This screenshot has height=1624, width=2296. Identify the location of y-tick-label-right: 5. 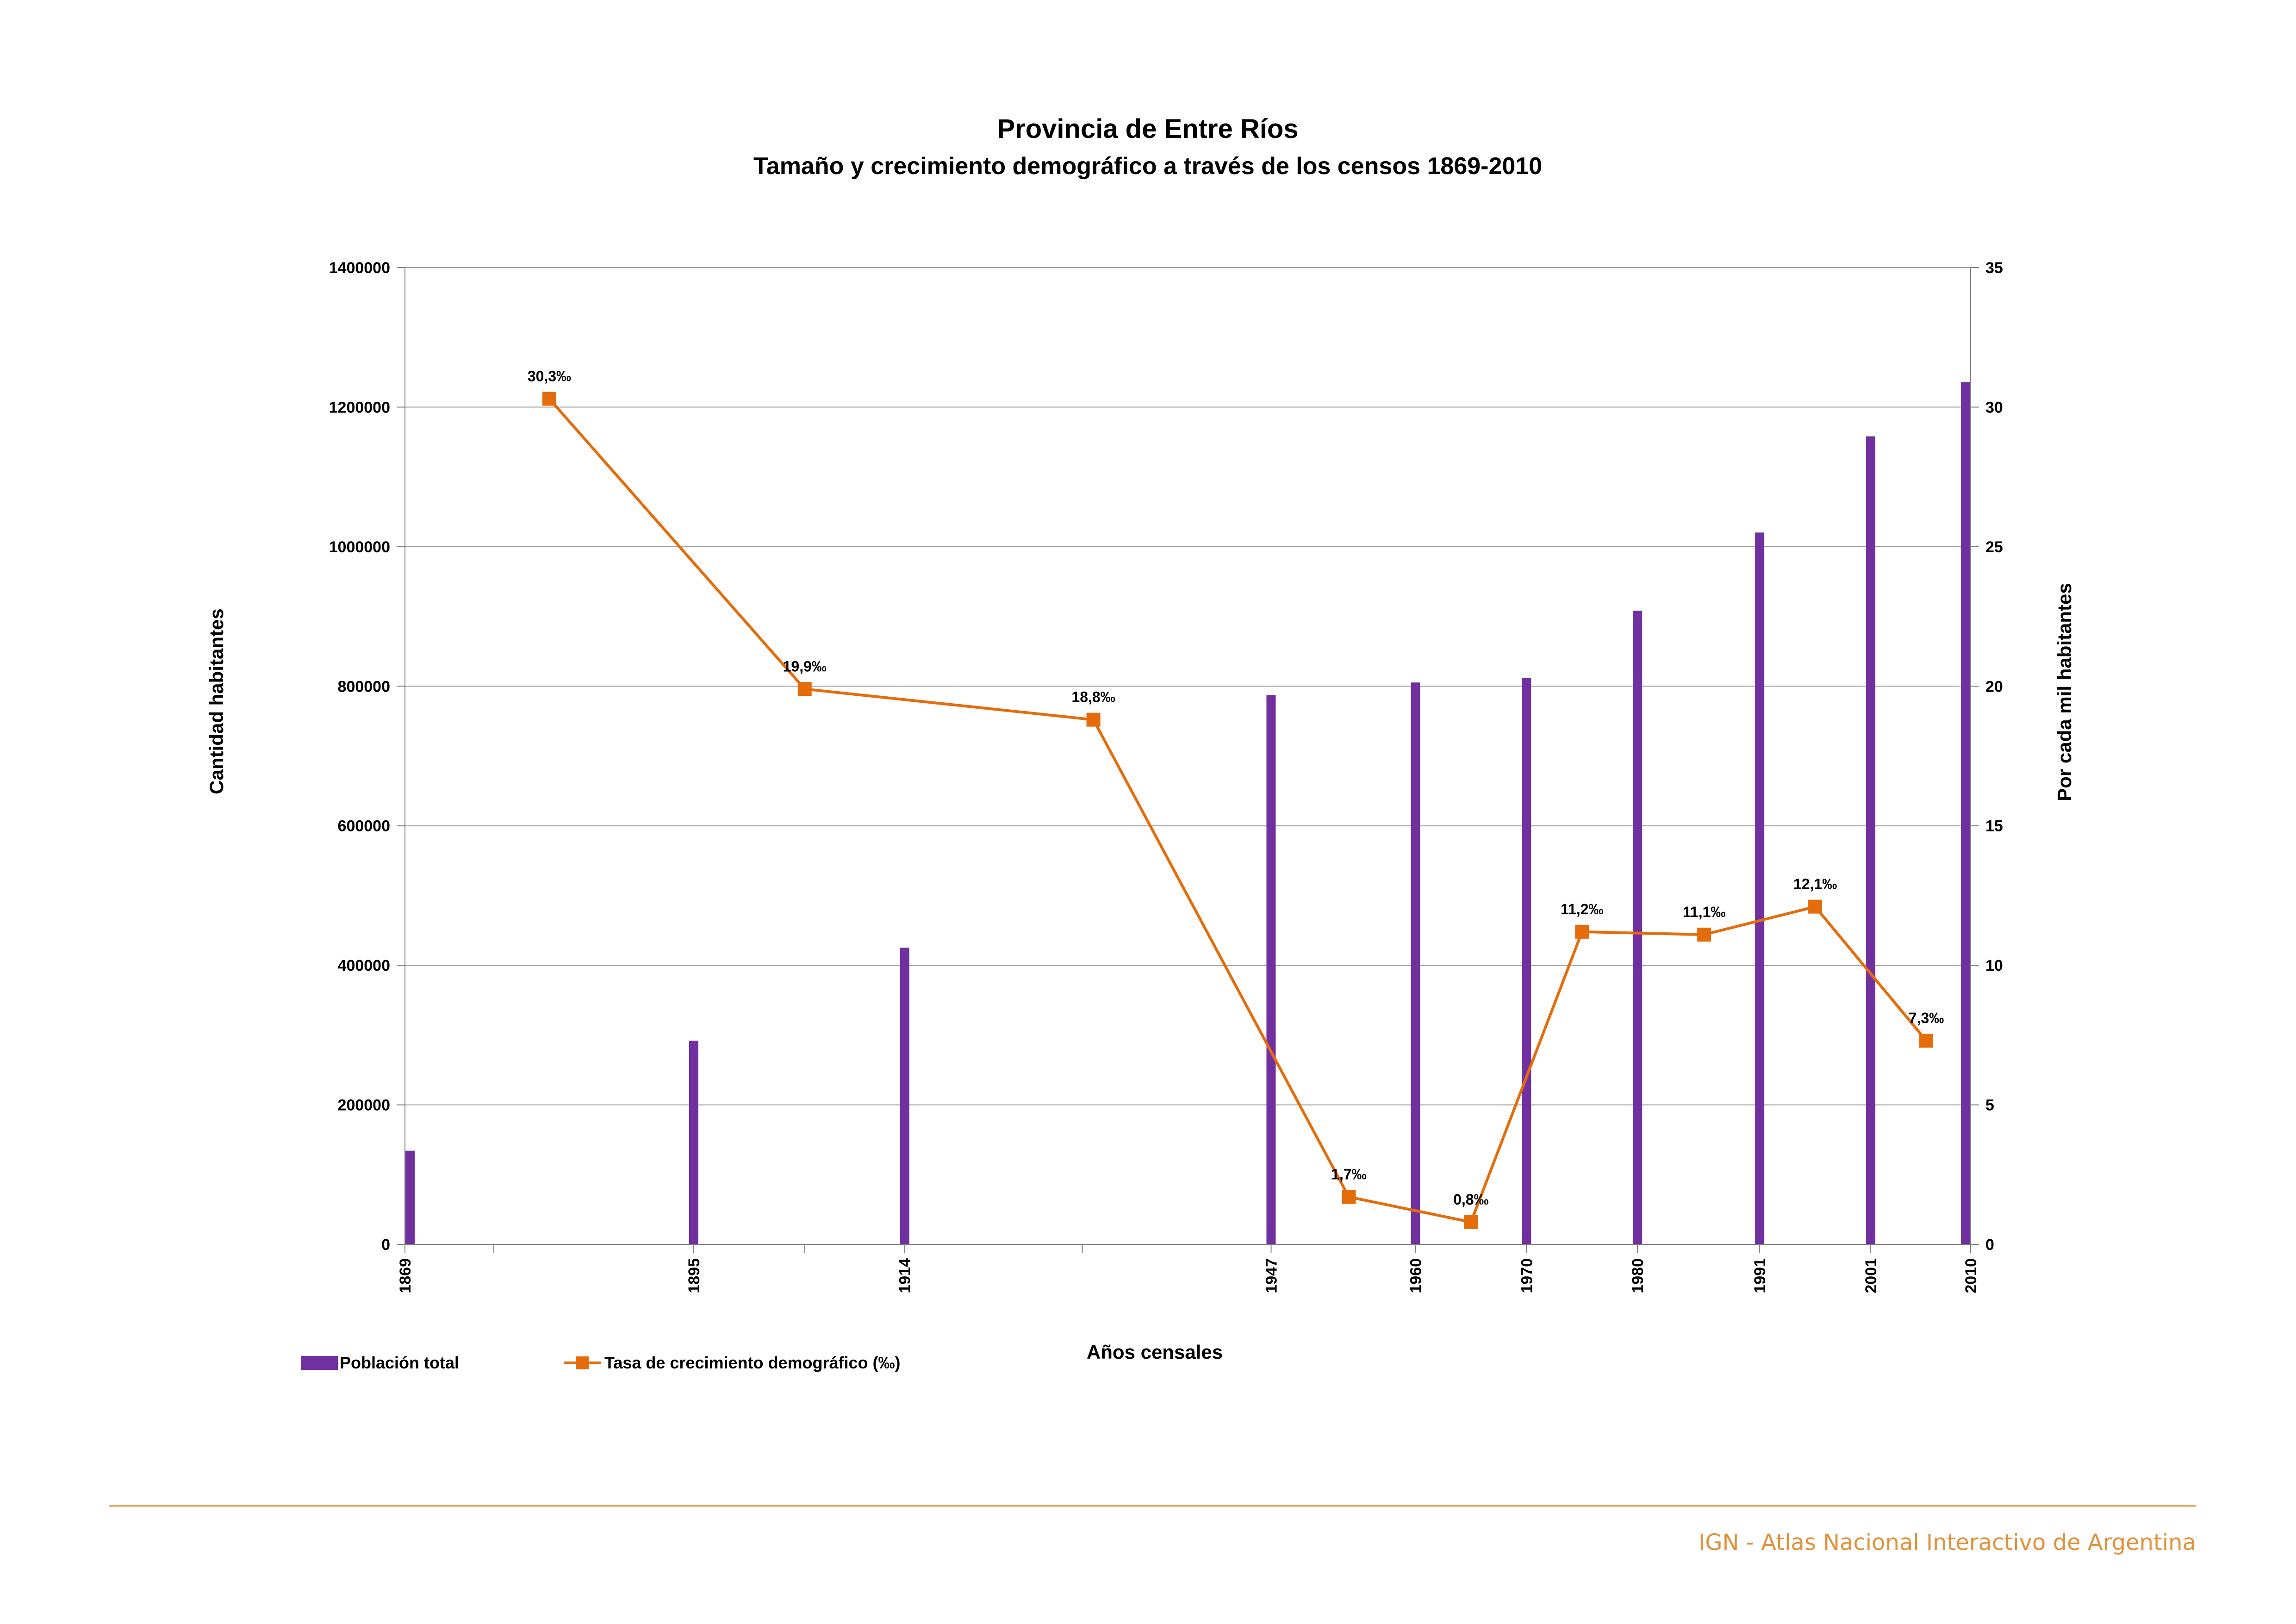
(1990, 1105).